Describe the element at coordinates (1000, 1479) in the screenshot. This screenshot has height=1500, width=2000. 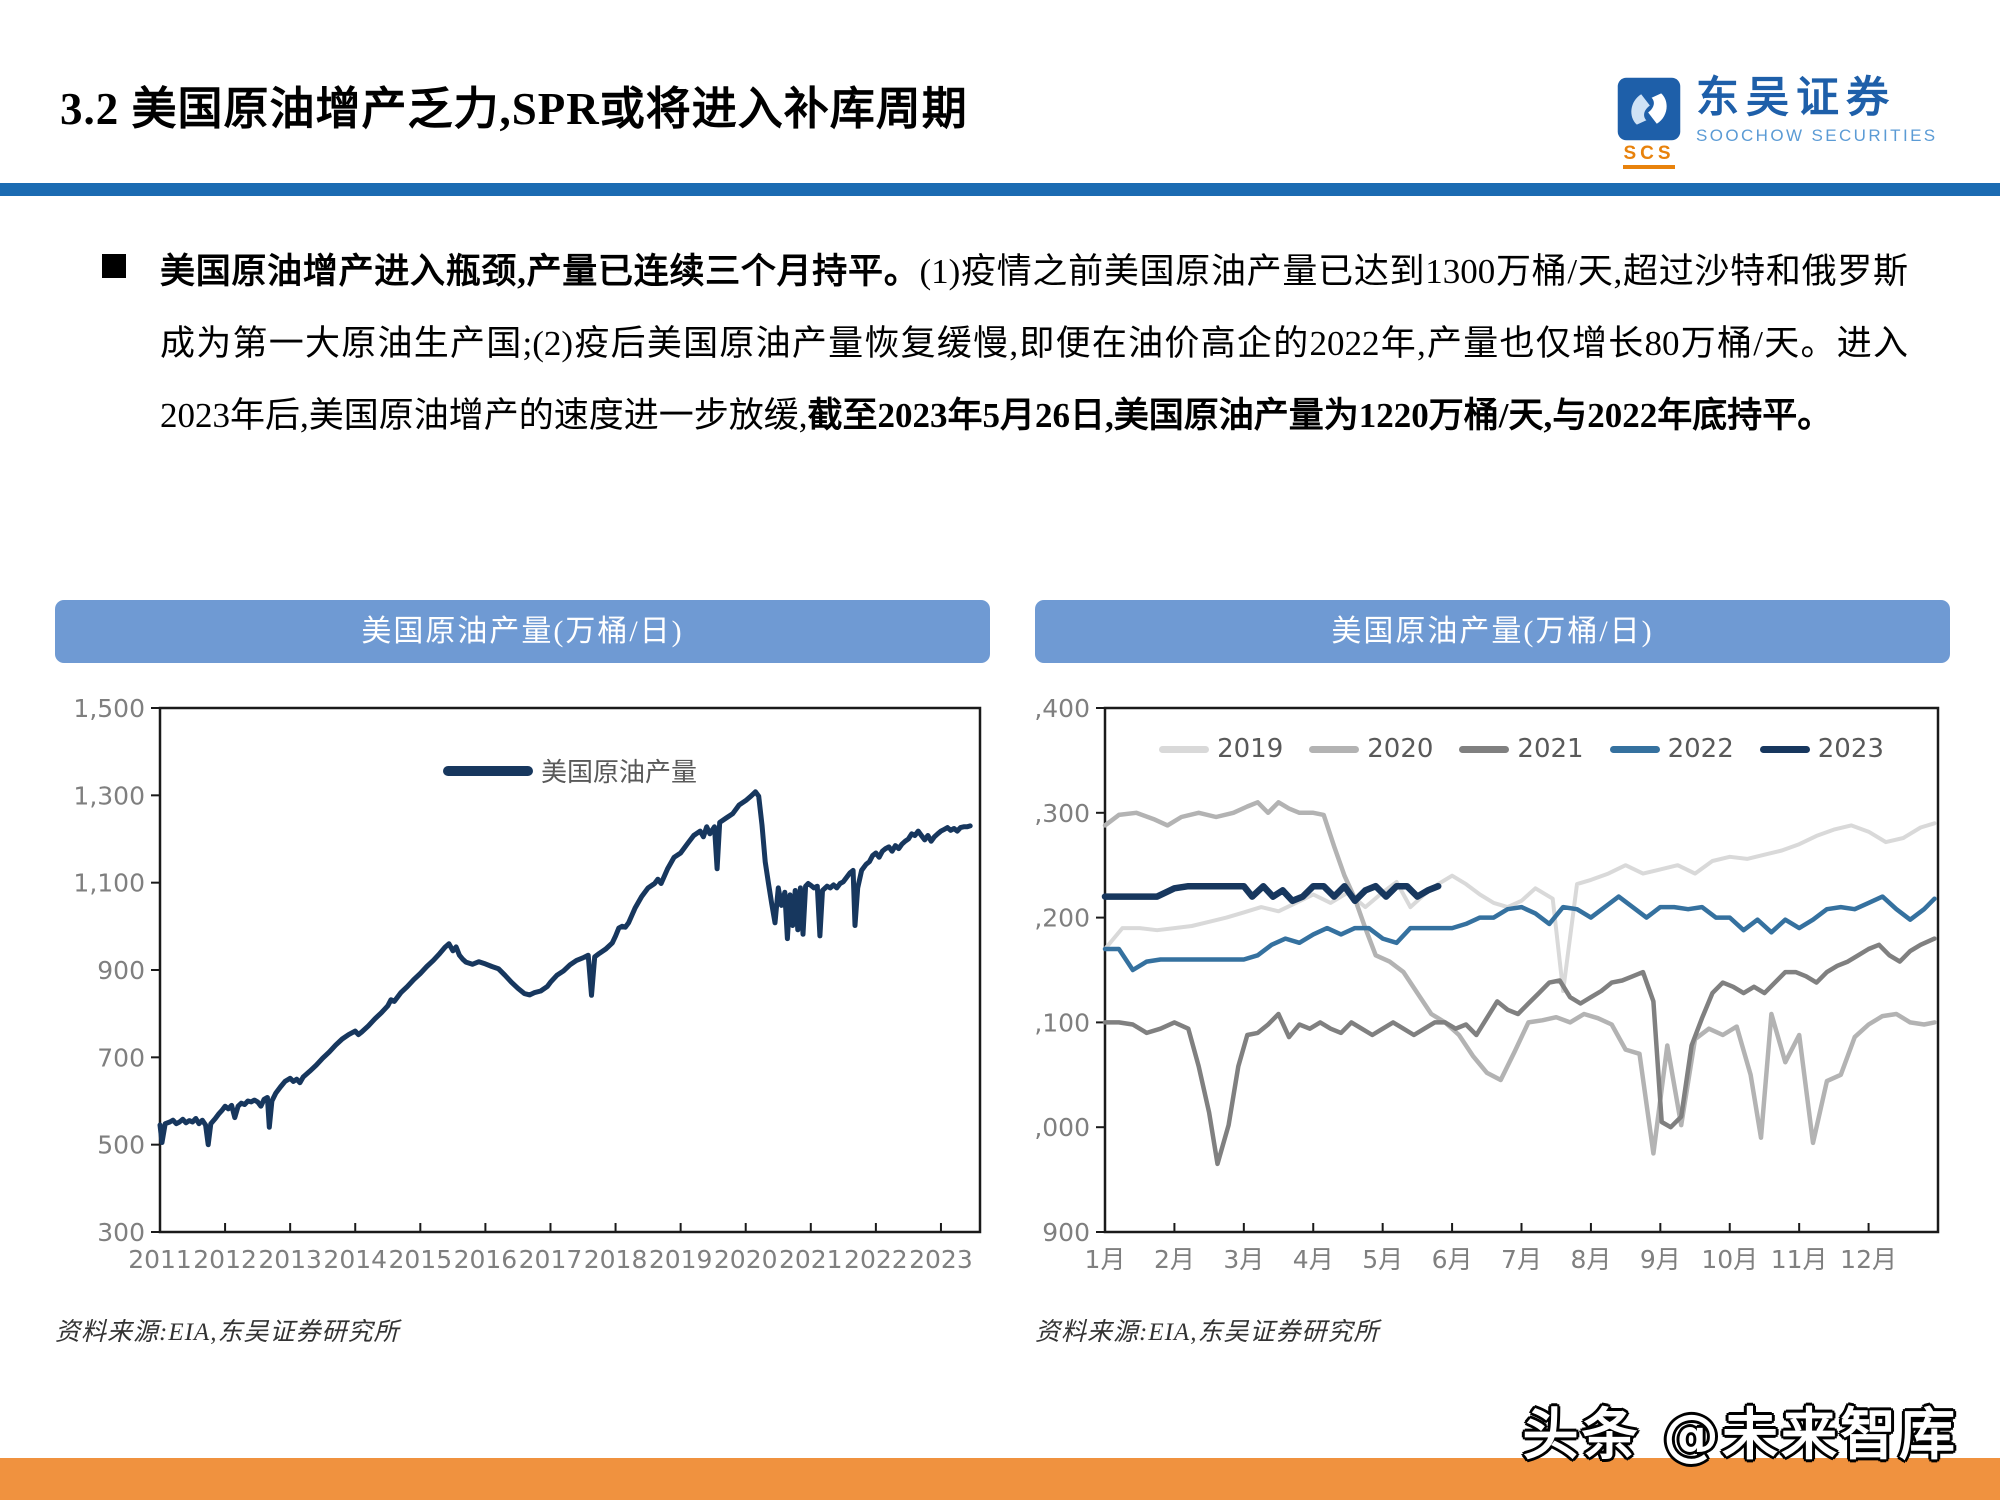
I see `footer-accent-bar` at that location.